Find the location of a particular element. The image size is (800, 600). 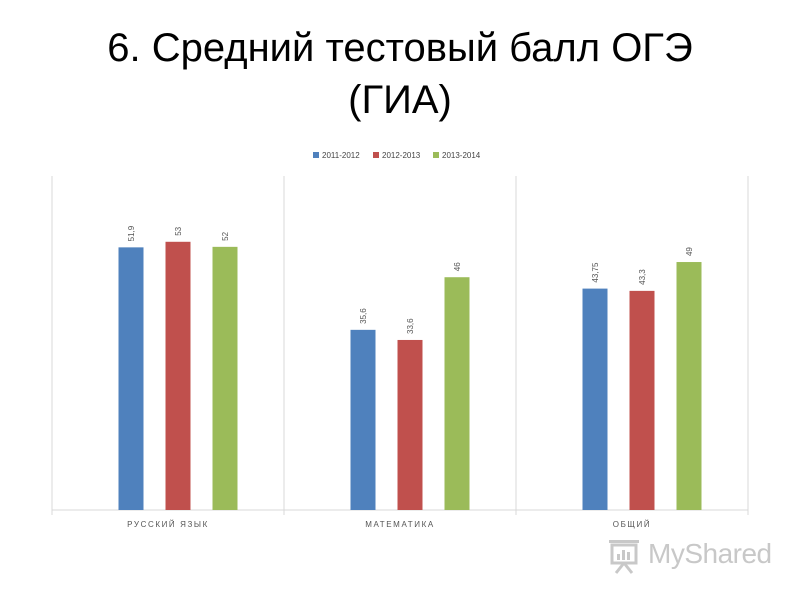

data-label: 53 is located at coordinates (178, 230).